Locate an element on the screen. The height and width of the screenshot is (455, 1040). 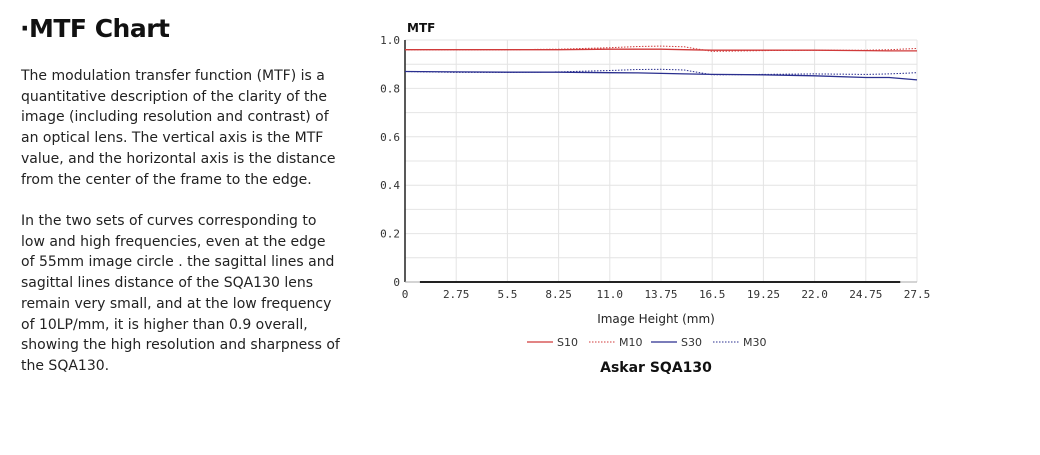
x-tick-label: 2.75 is located at coordinates (456, 294).